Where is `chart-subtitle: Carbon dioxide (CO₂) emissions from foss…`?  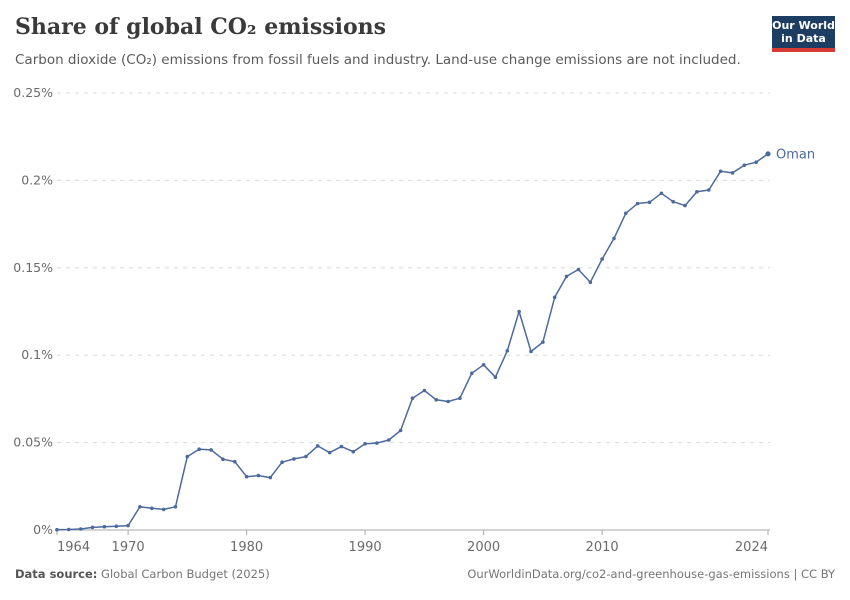 chart-subtitle: Carbon dioxide (CO₂) emissions from foss… is located at coordinates (378, 60).